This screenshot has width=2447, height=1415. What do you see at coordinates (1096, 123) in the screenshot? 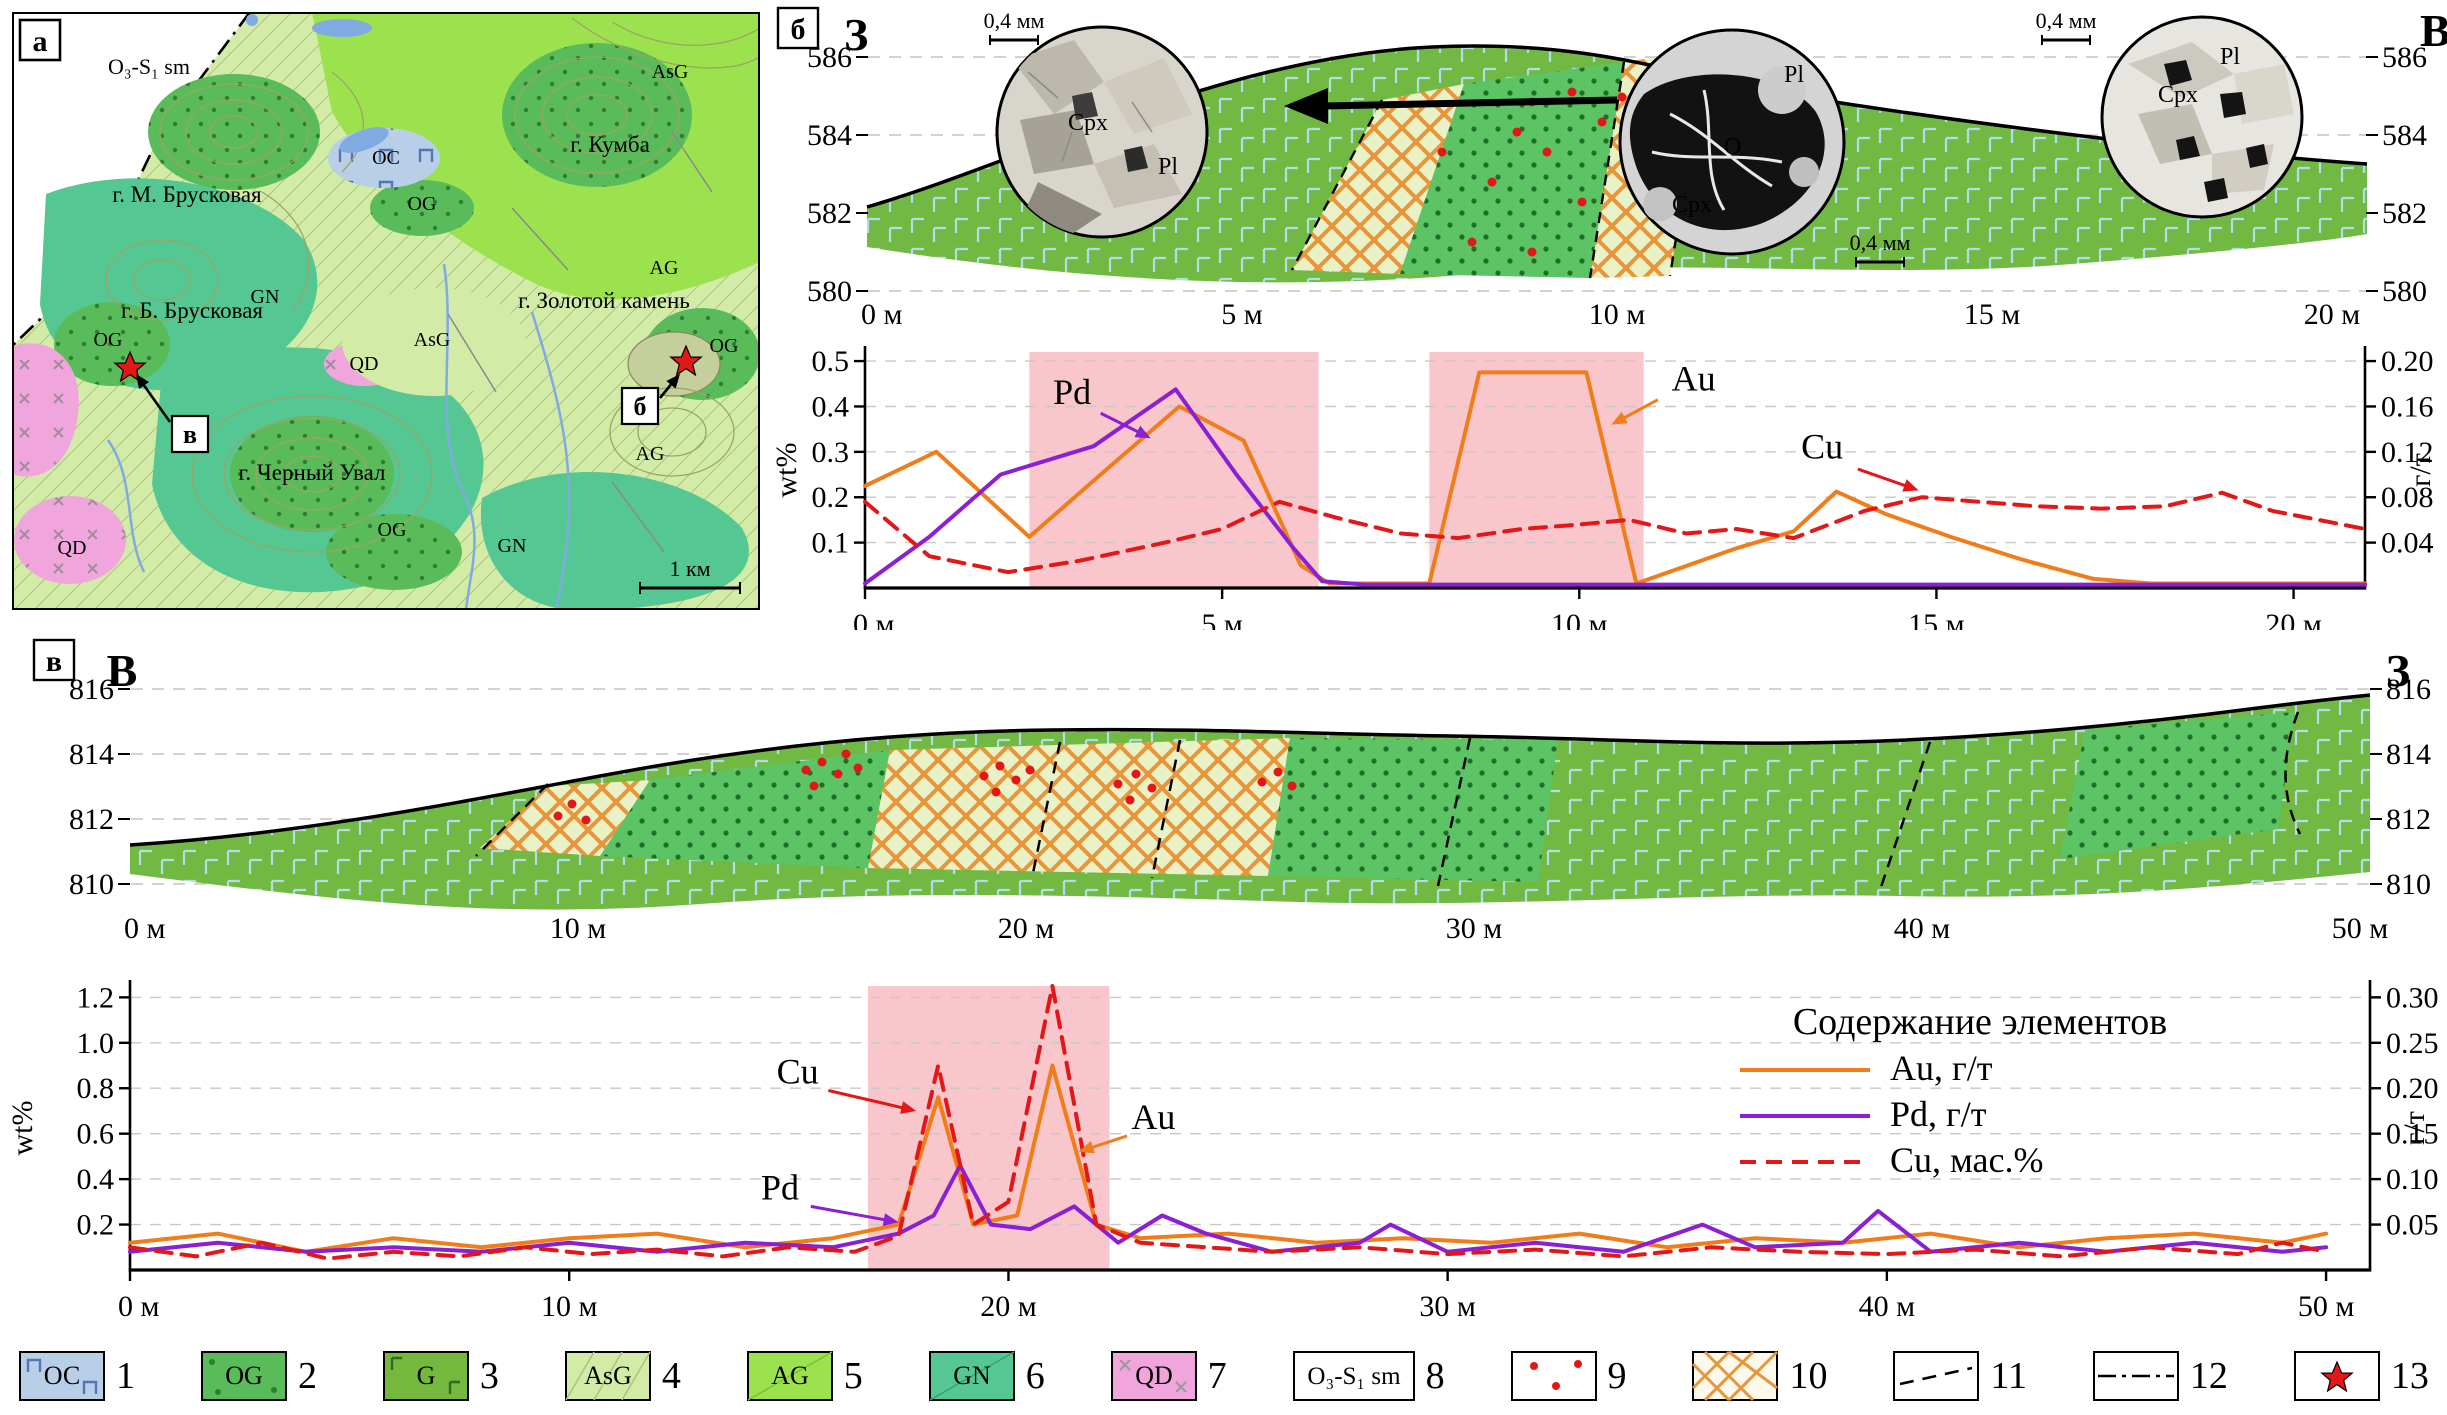
I see `photomicrograph-inset-1: Cpx Pl 0,4 мм` at bounding box center [1096, 123].